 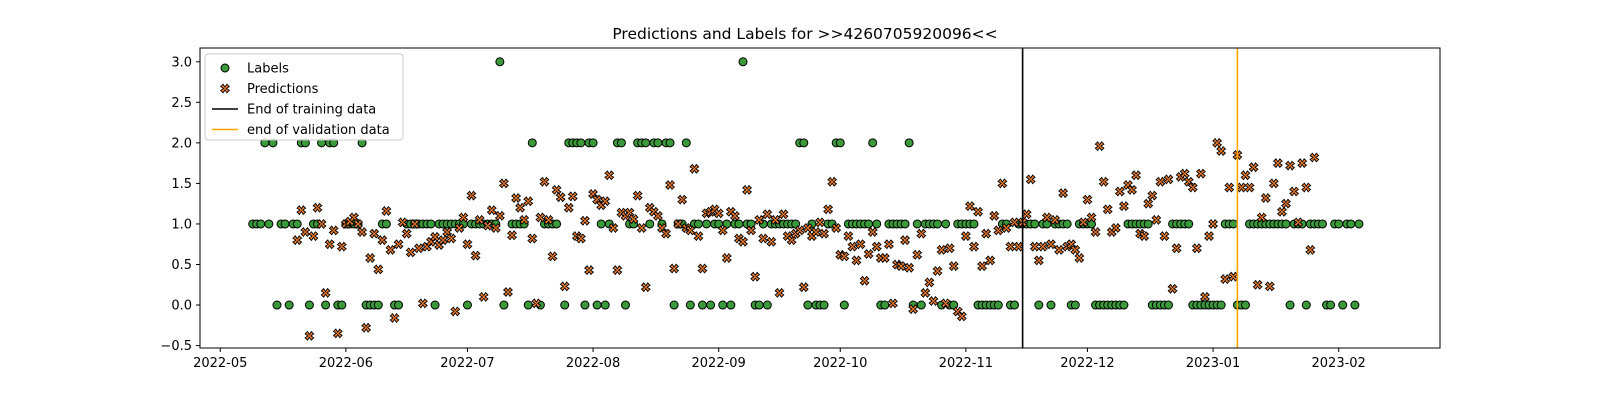 I want to click on legend-marker, so click(x=225, y=68).